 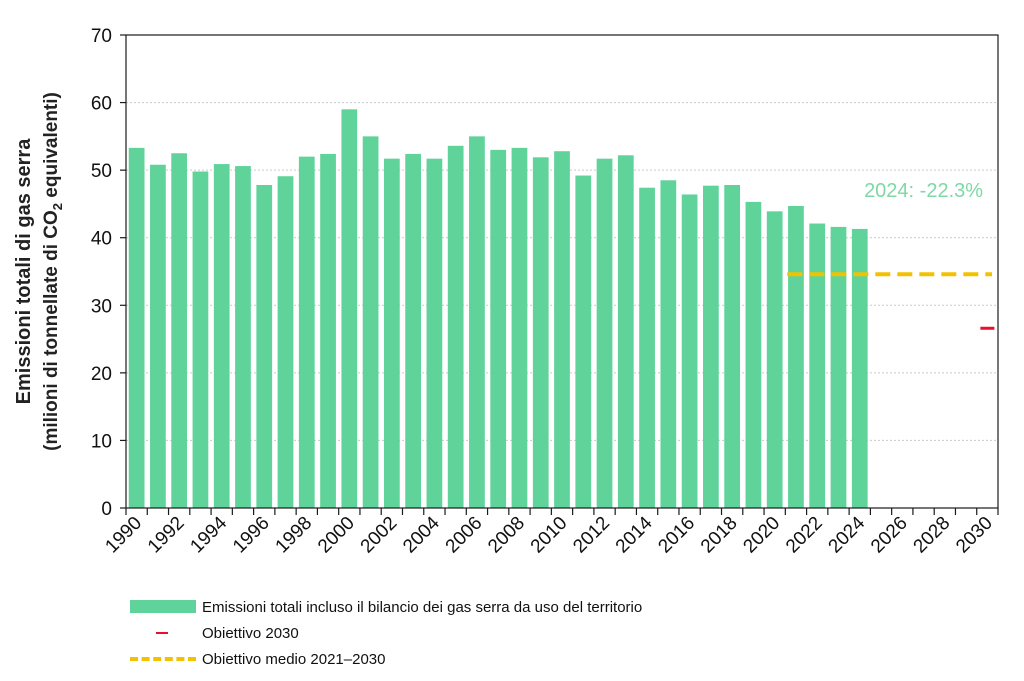 I want to click on legend-swatch-emissions, so click(x=163, y=607).